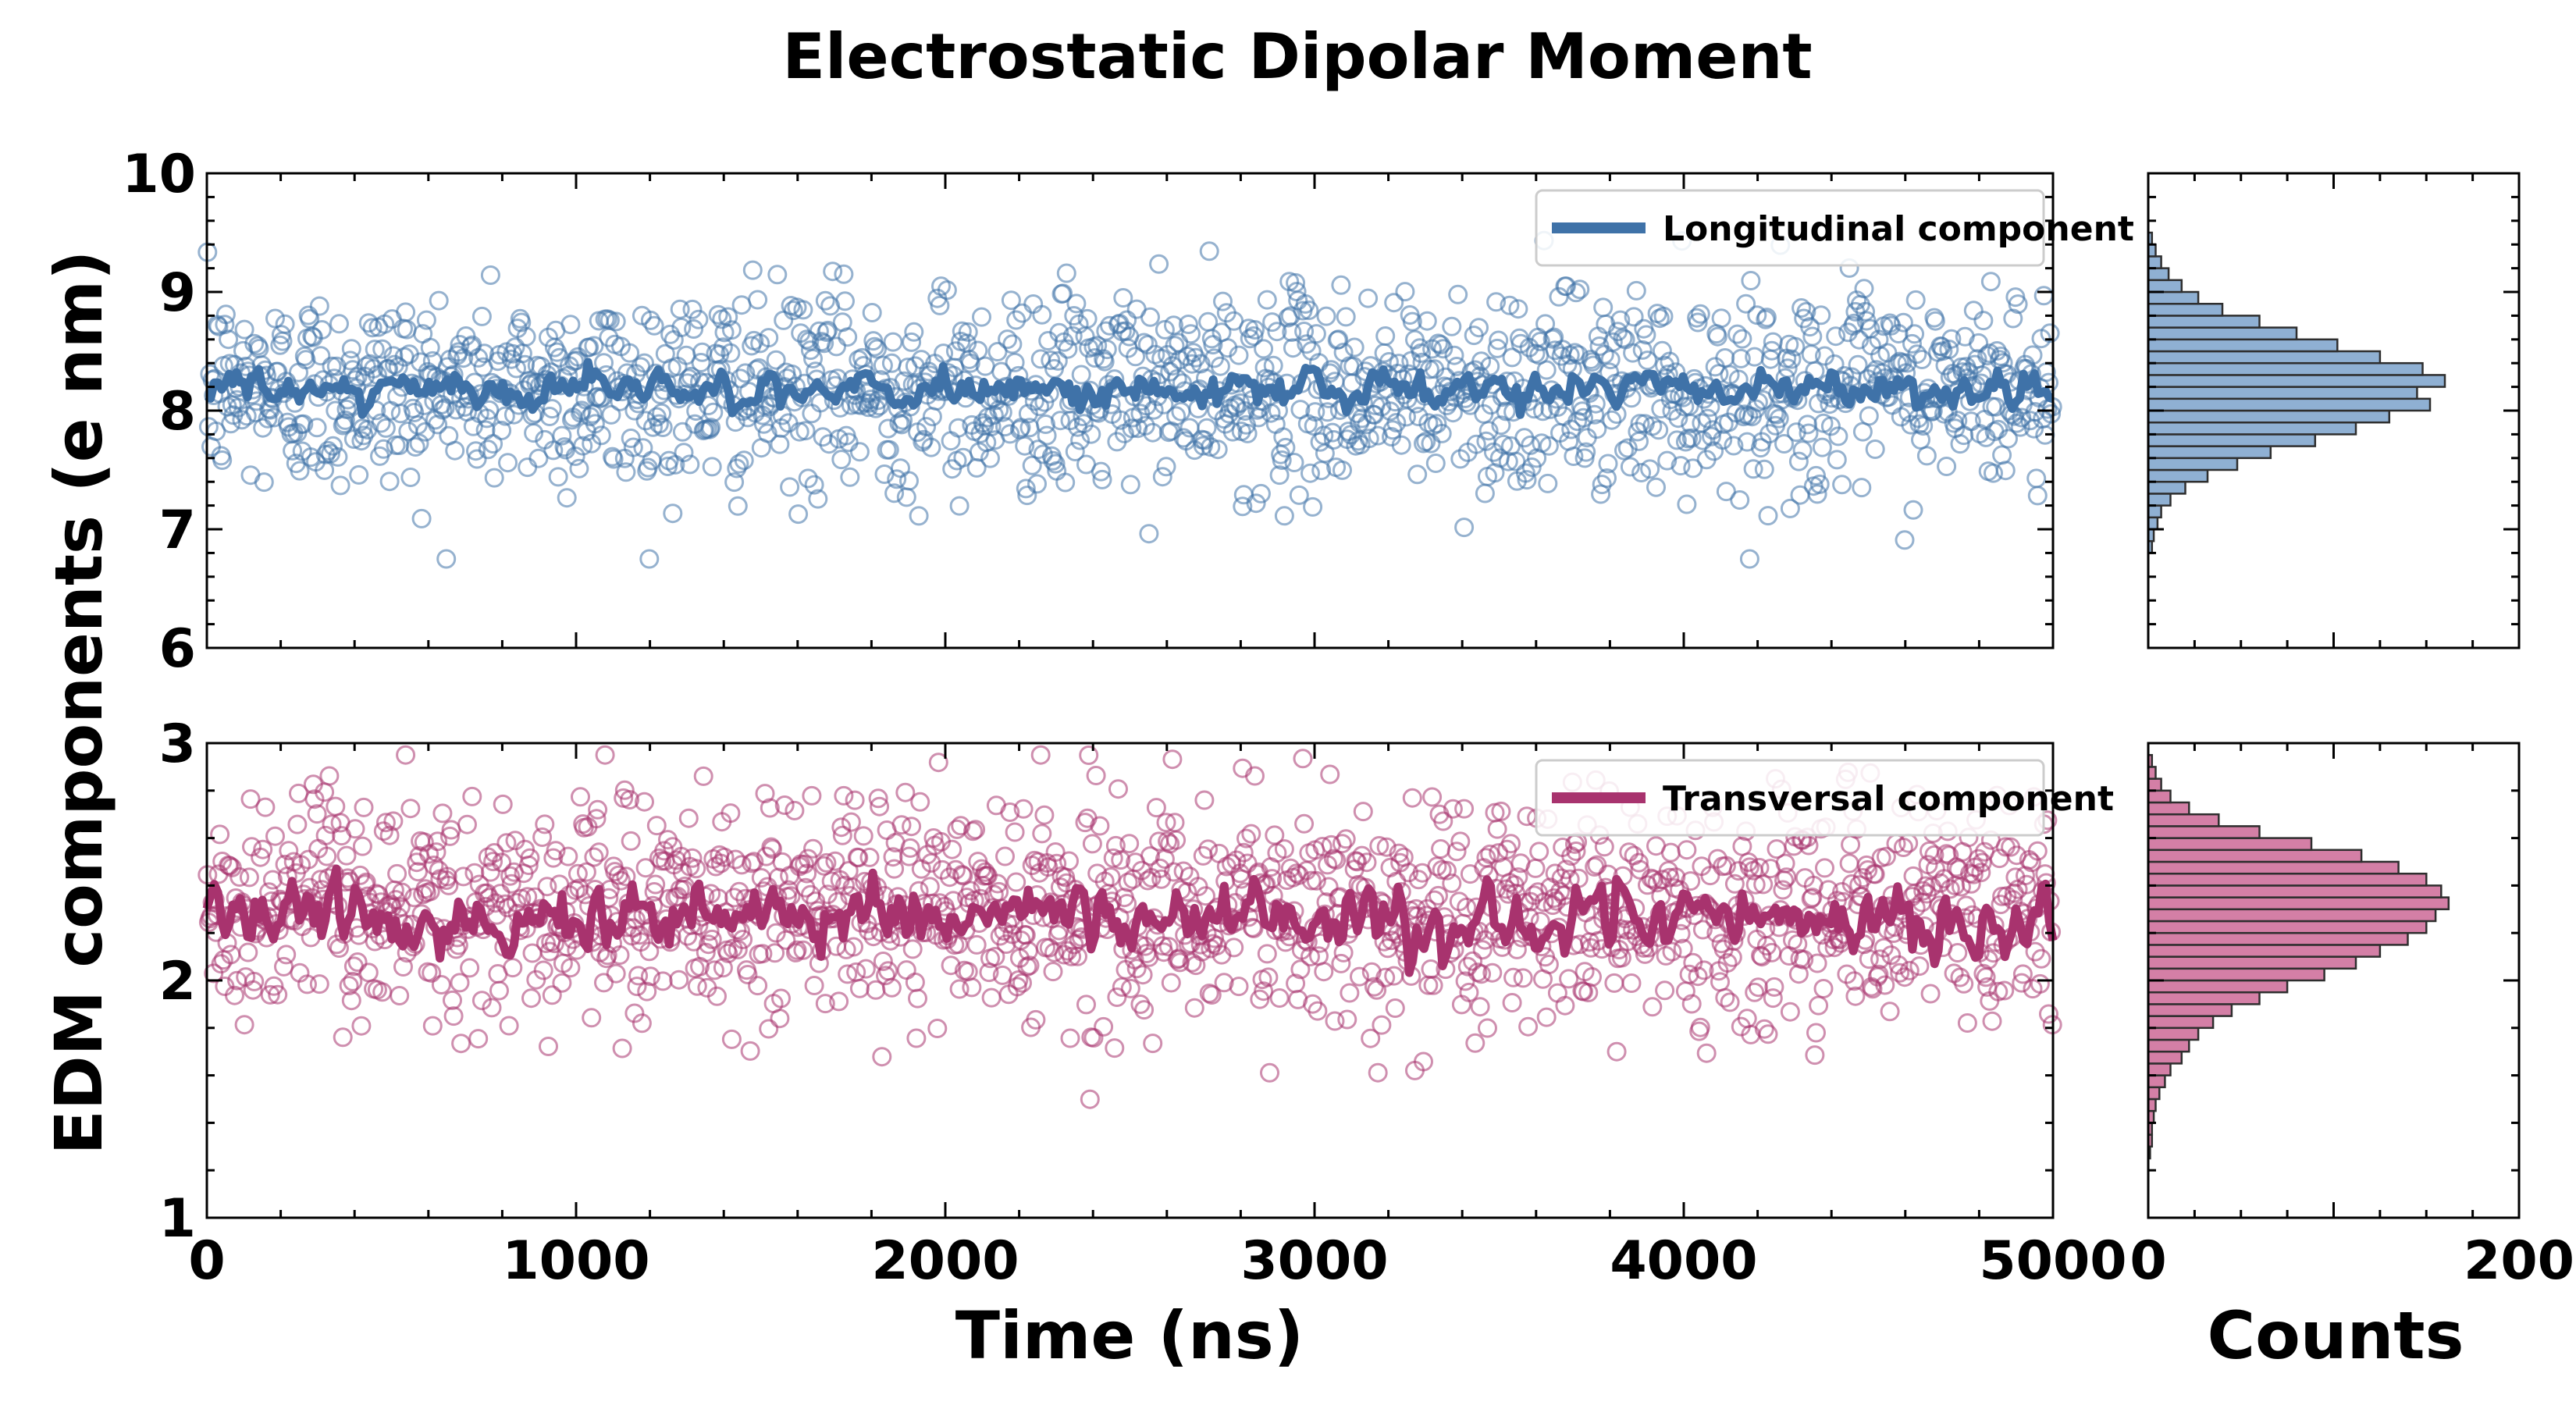  I want to click on longitudinal-legend: Longitudinal component, so click(1835, 228).